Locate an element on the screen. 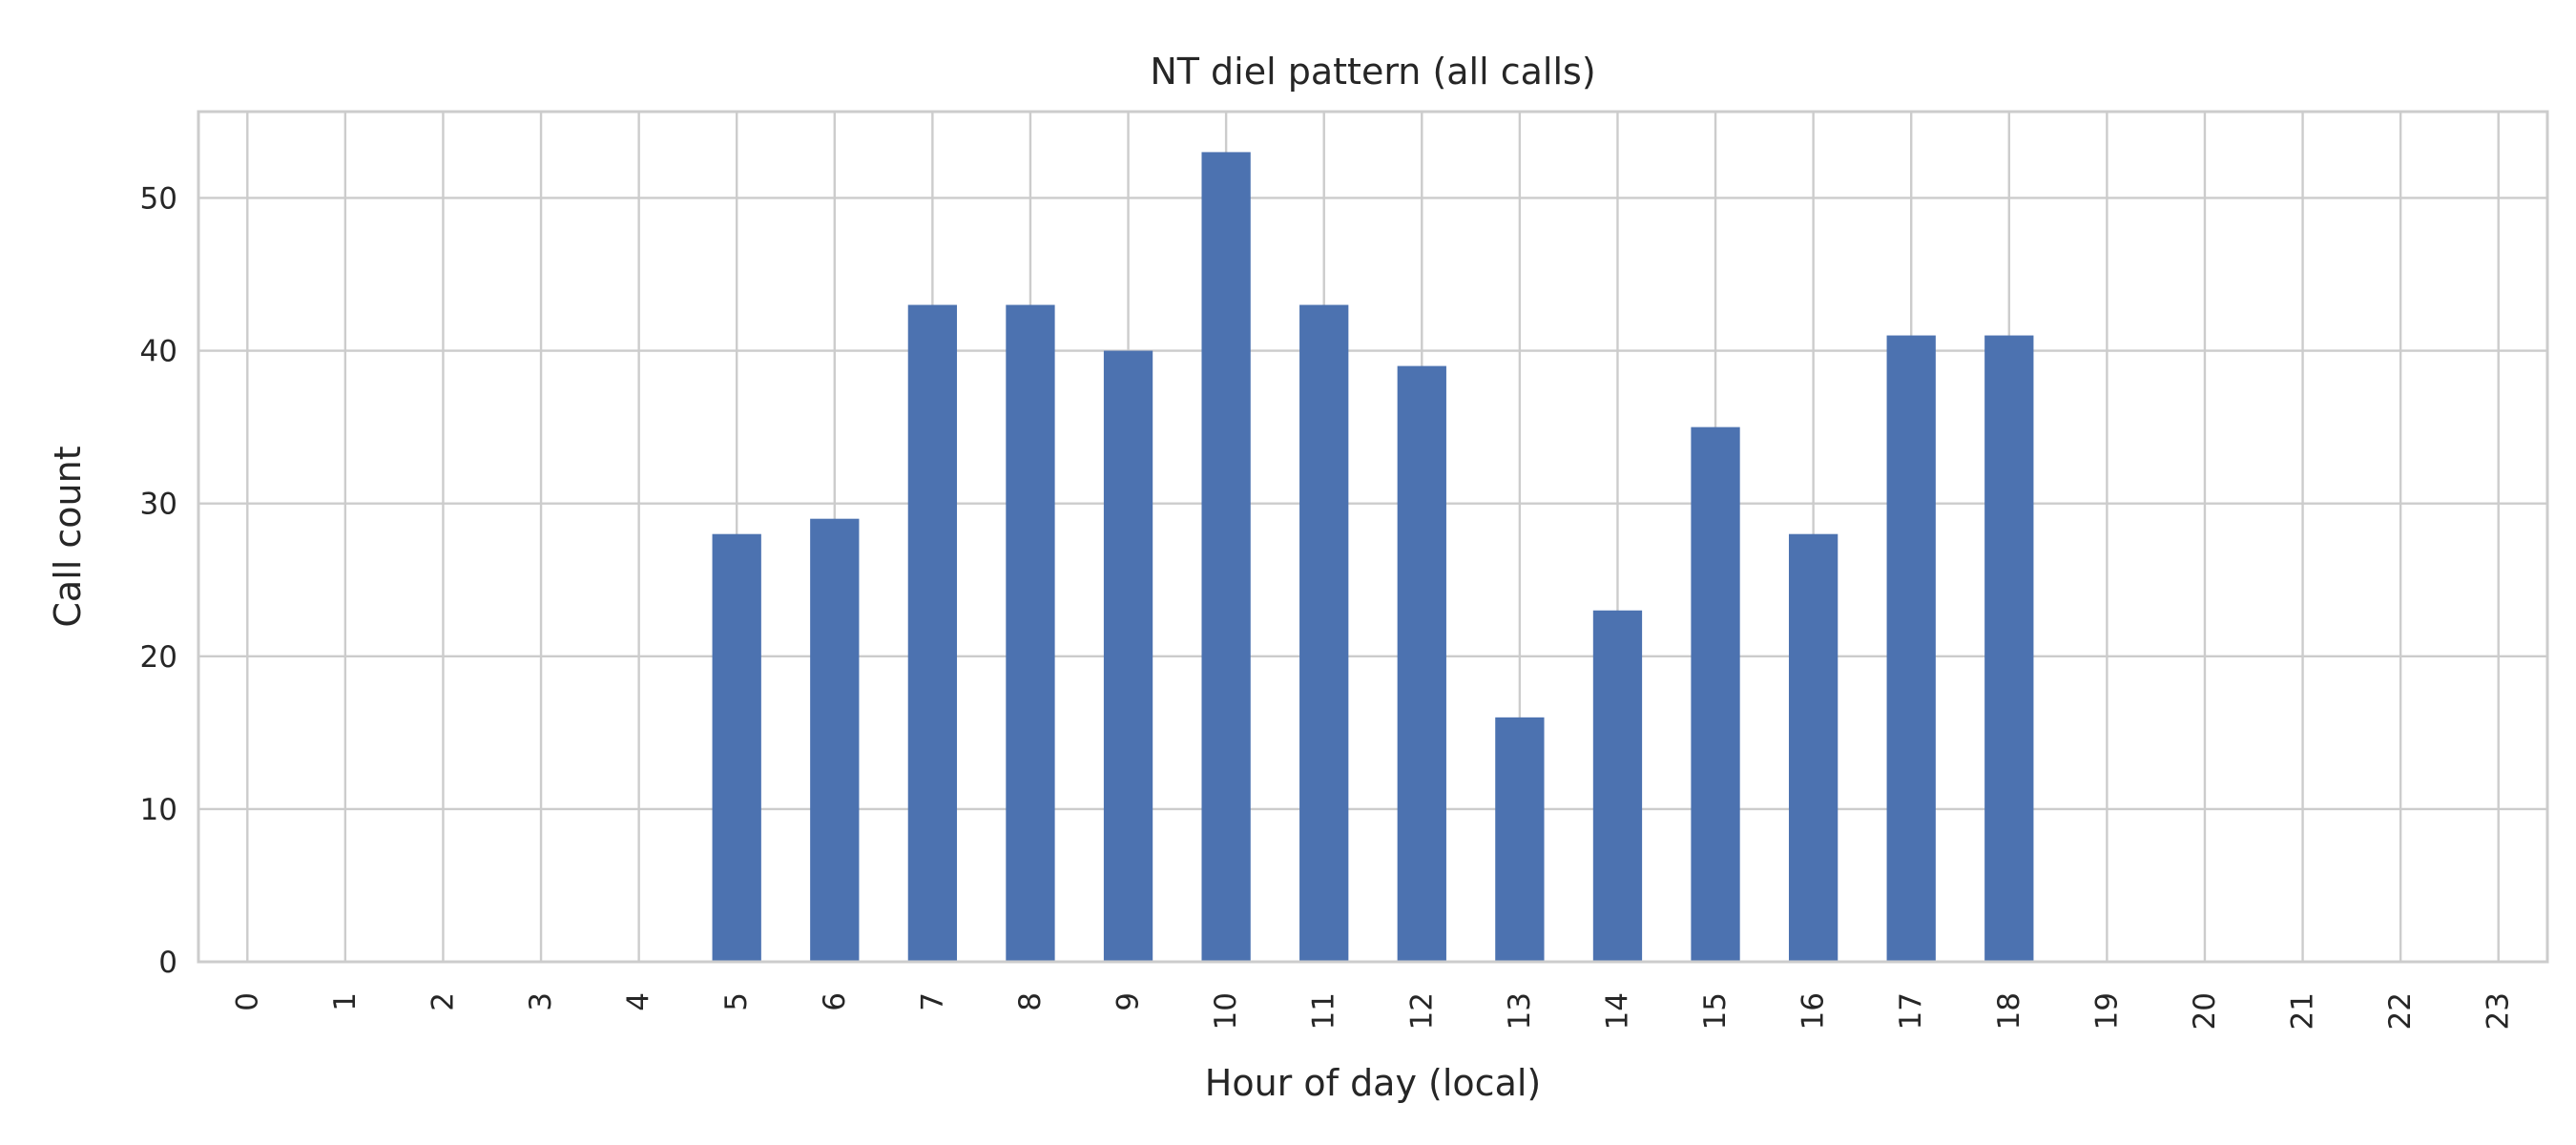 This screenshot has width=2576, height=1145. y-tick-label: 40 is located at coordinates (158, 352).